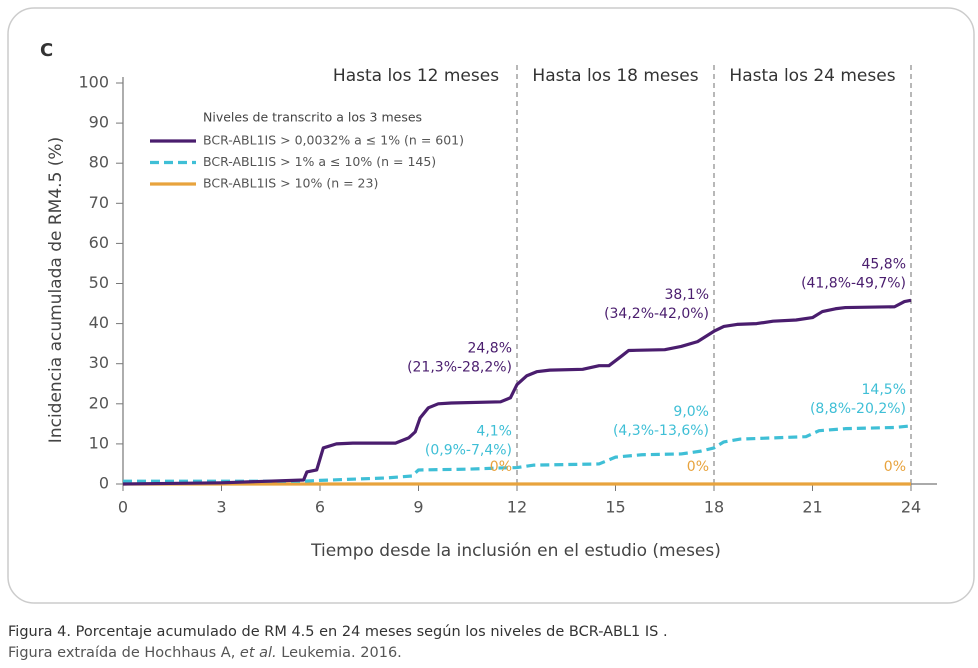  Describe the element at coordinates (714, 507) in the screenshot. I see `x-tick-label: 18` at that location.